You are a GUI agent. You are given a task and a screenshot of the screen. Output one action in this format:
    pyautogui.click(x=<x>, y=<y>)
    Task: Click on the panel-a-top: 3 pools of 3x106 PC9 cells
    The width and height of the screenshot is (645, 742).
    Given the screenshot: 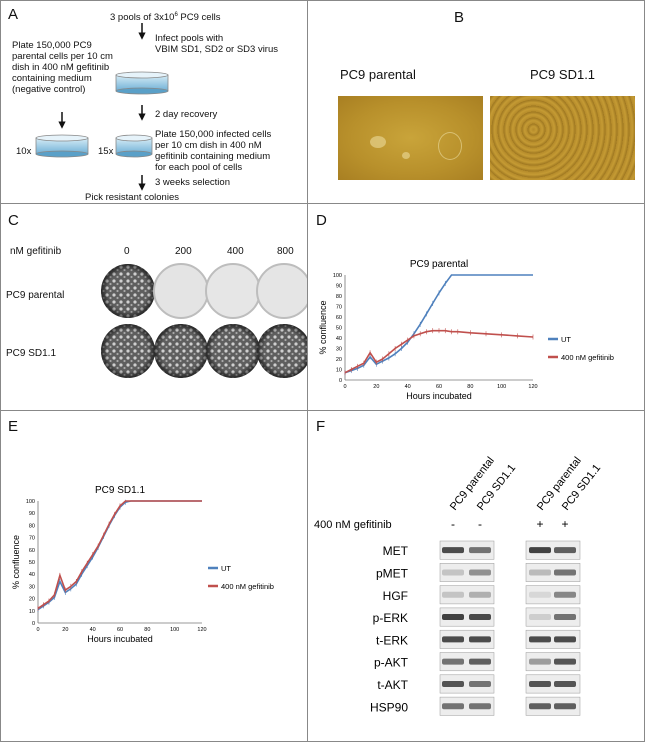 What is the action you would take?
    pyautogui.click(x=165, y=16)
    